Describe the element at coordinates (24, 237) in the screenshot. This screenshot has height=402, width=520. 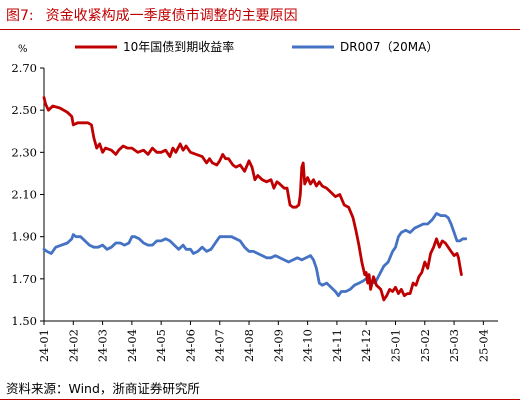
I see `y-tick-label: 1.90` at that location.